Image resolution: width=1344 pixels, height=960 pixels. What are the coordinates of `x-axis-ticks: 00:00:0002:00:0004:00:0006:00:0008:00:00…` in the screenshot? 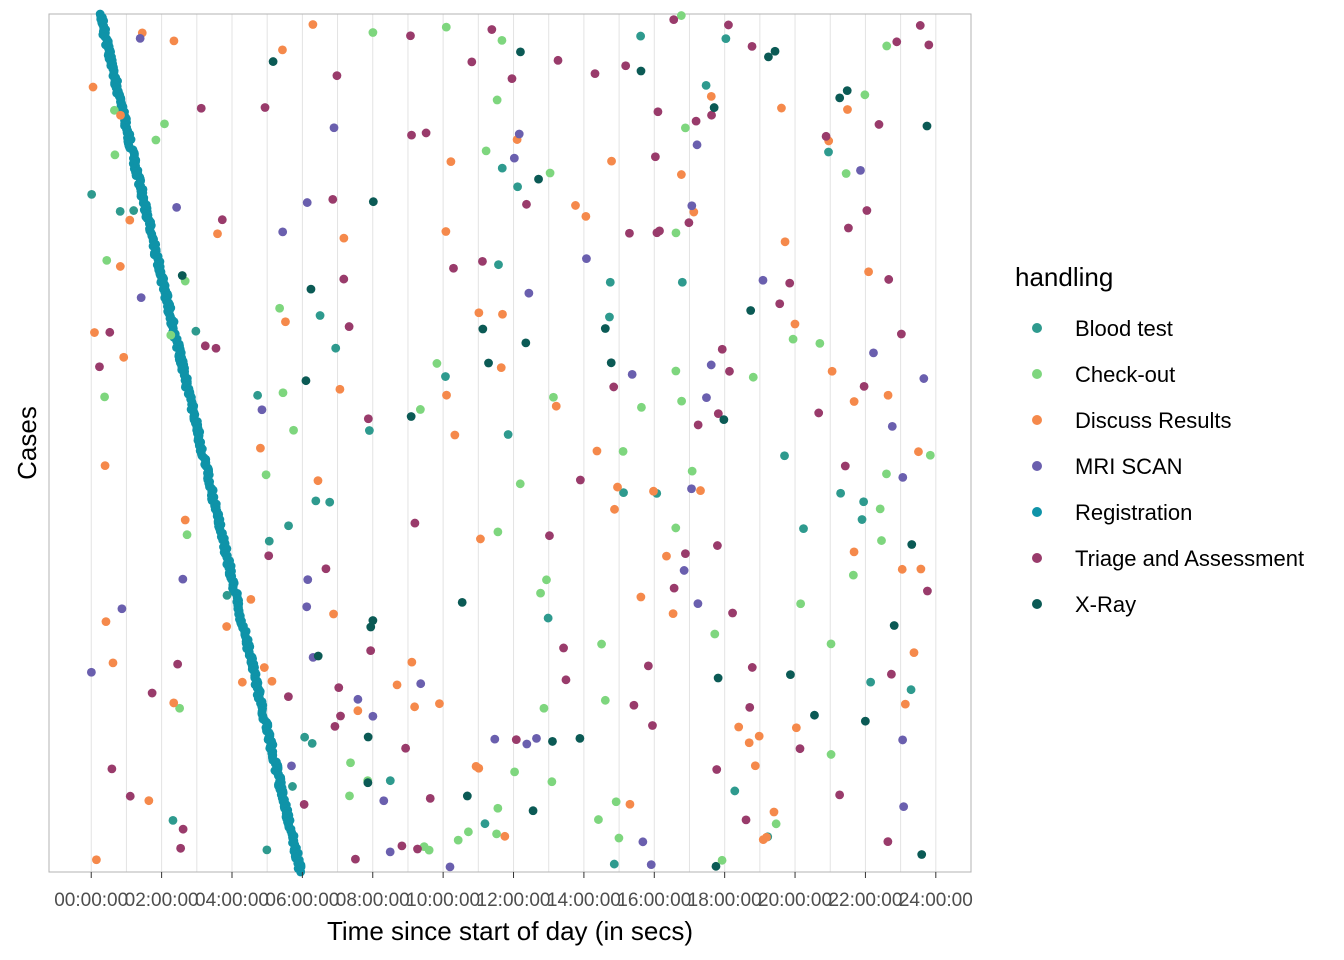 It's located at (513, 891).